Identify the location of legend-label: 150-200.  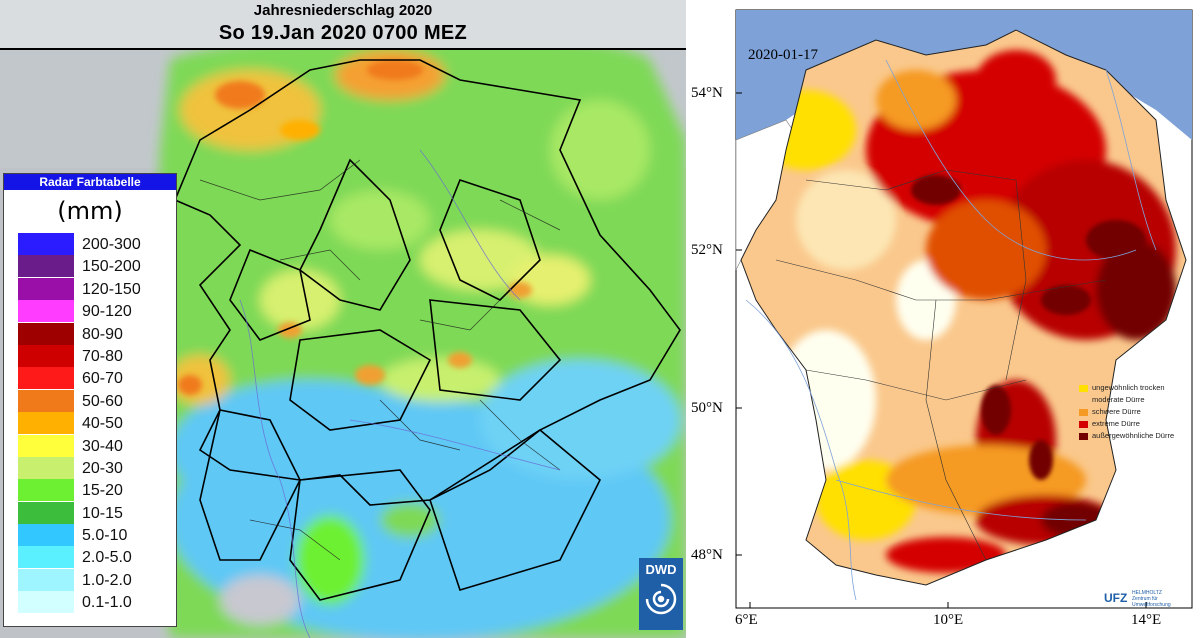
(111, 267).